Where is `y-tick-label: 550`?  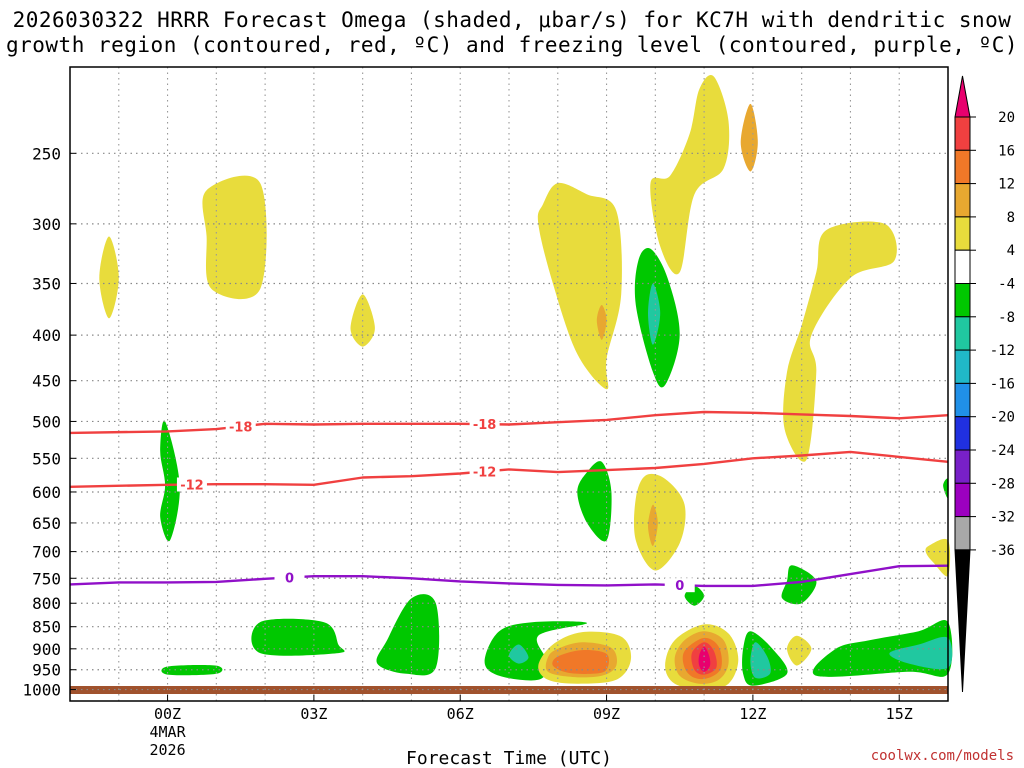 y-tick-label: 550 is located at coordinates (46, 458).